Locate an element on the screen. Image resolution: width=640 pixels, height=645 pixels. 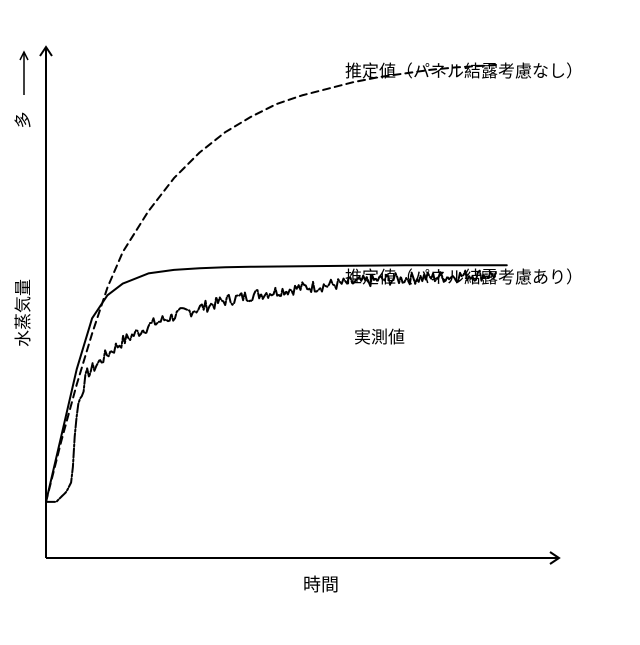
series-label-measured: 実測値 is located at coordinates (379, 338).